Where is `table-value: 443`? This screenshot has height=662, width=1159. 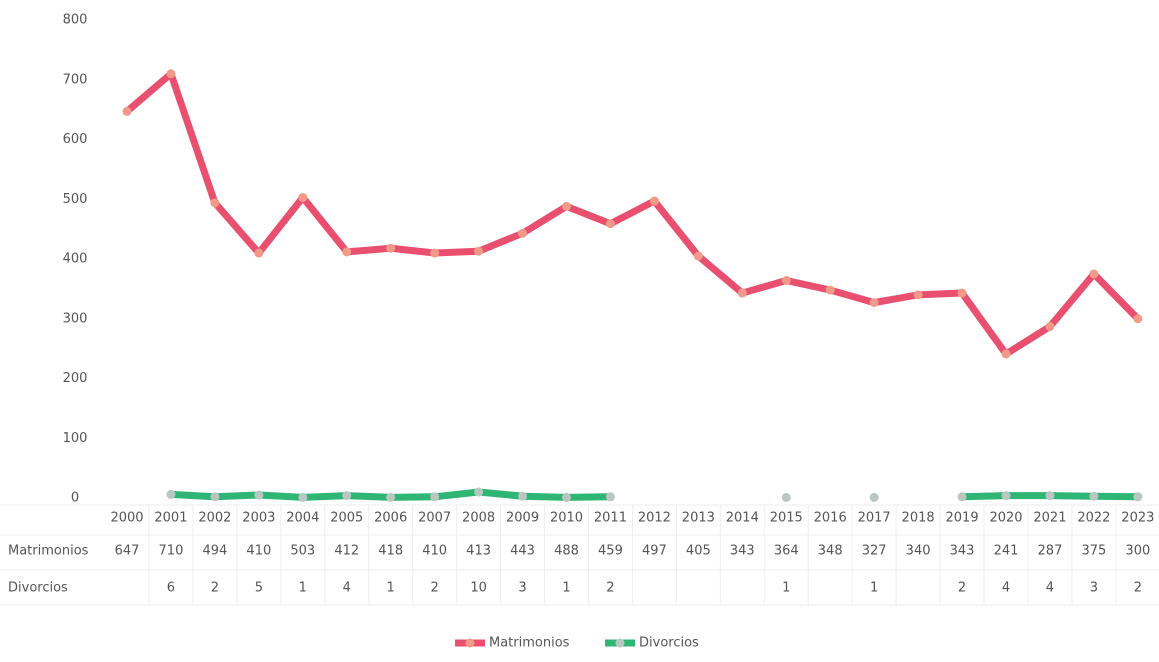
table-value: 443 is located at coordinates (522, 551).